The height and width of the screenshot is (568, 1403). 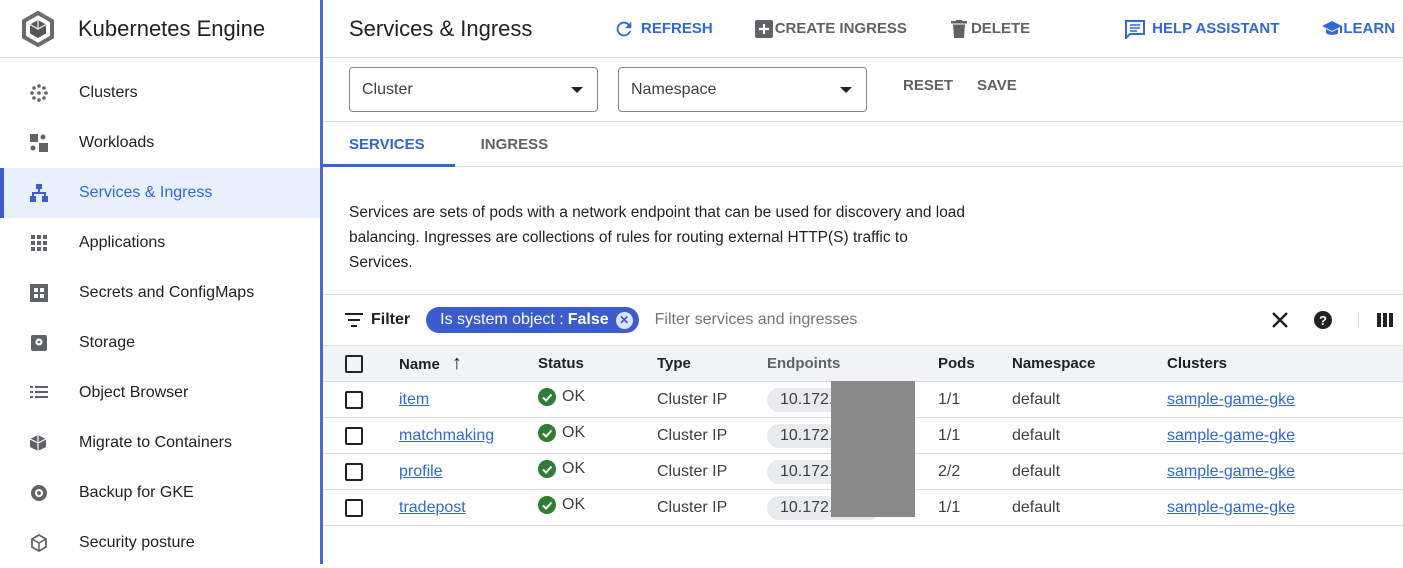 I want to click on sidebar-item-object-browser: Object Browser, so click(x=160, y=393).